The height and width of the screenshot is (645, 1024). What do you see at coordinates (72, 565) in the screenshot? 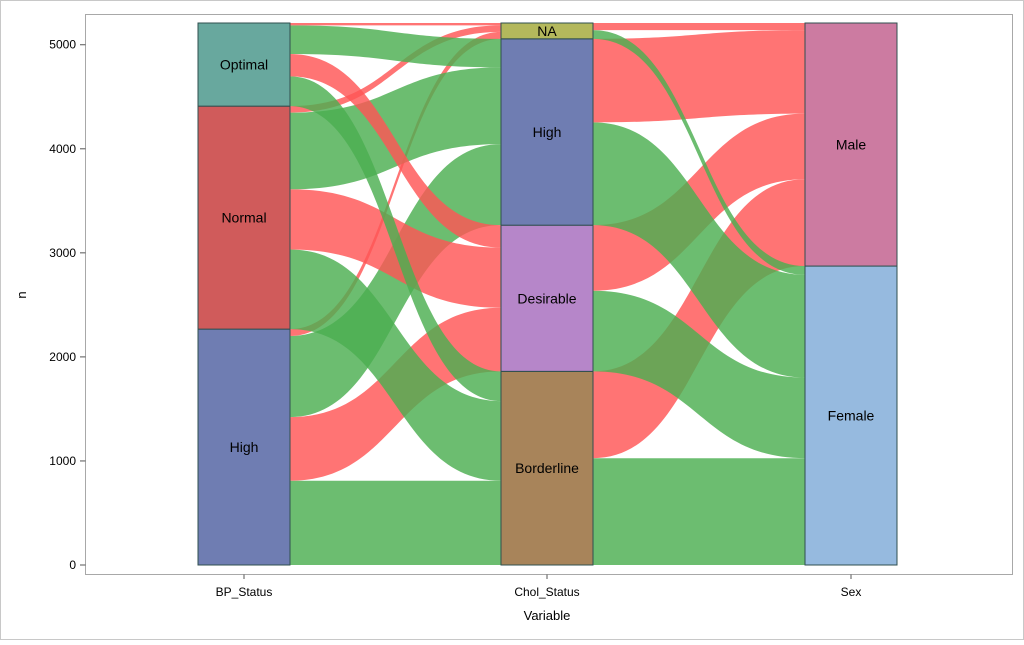
I see `y-tick-label-0: 0` at bounding box center [72, 565].